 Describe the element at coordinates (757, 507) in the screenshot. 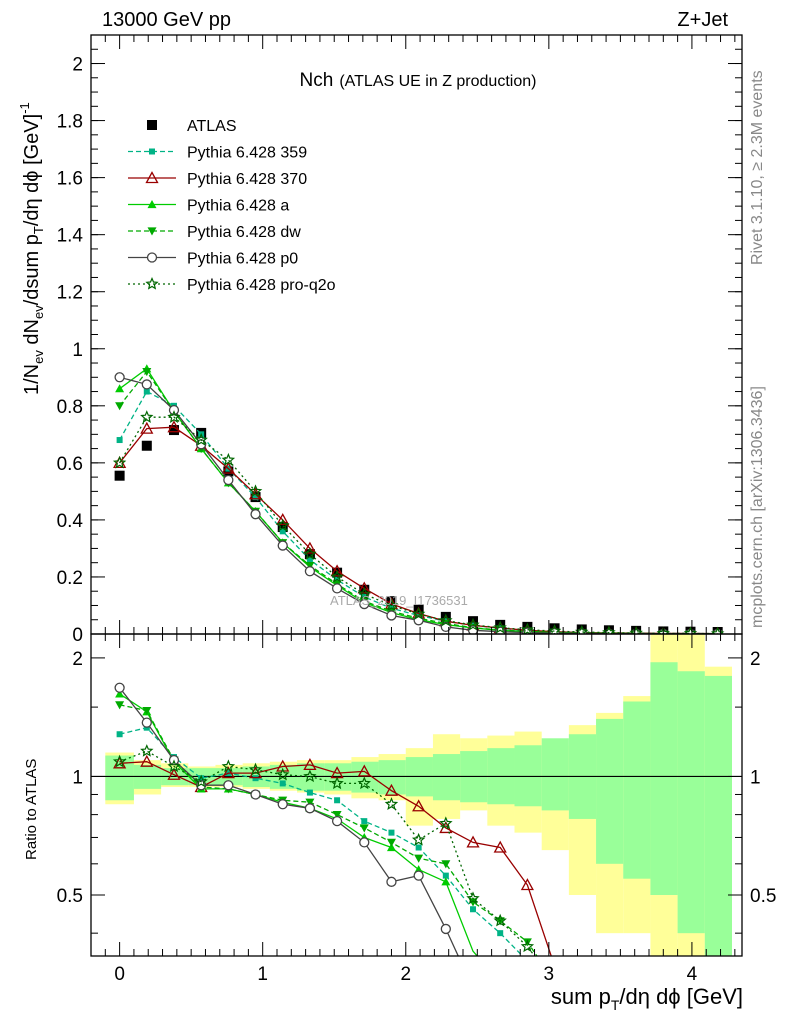

I see `side-label-mcplots: mcplots.cern.ch [arXiv:1306.3436]` at that location.